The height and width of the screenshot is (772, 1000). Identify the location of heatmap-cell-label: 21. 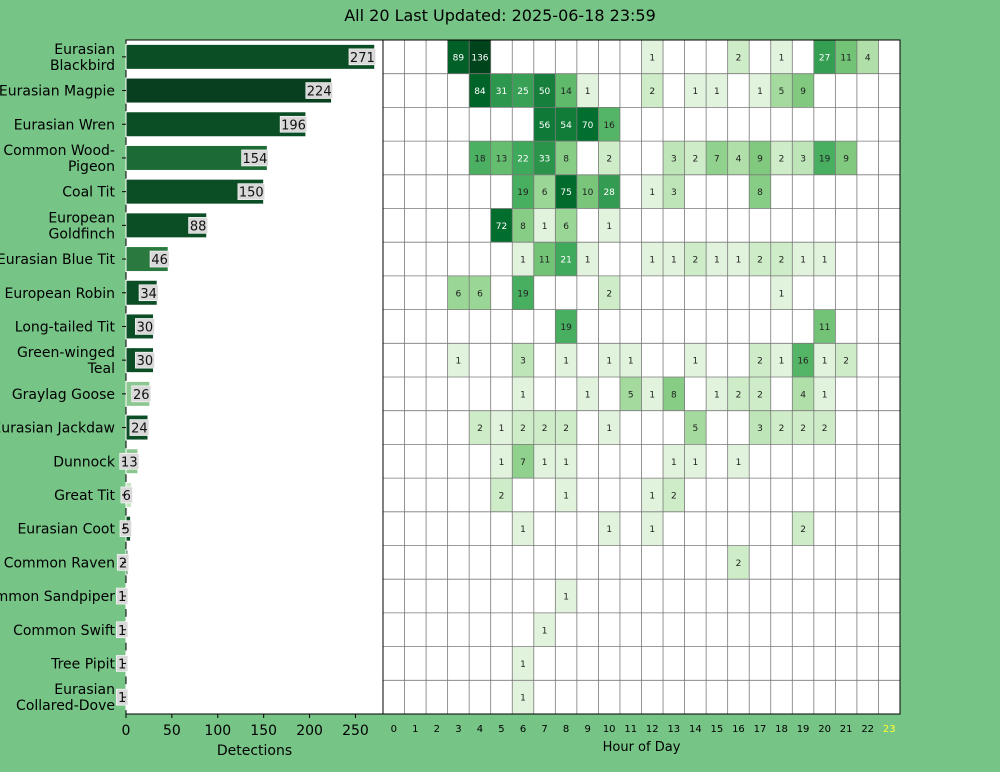
(565, 261).